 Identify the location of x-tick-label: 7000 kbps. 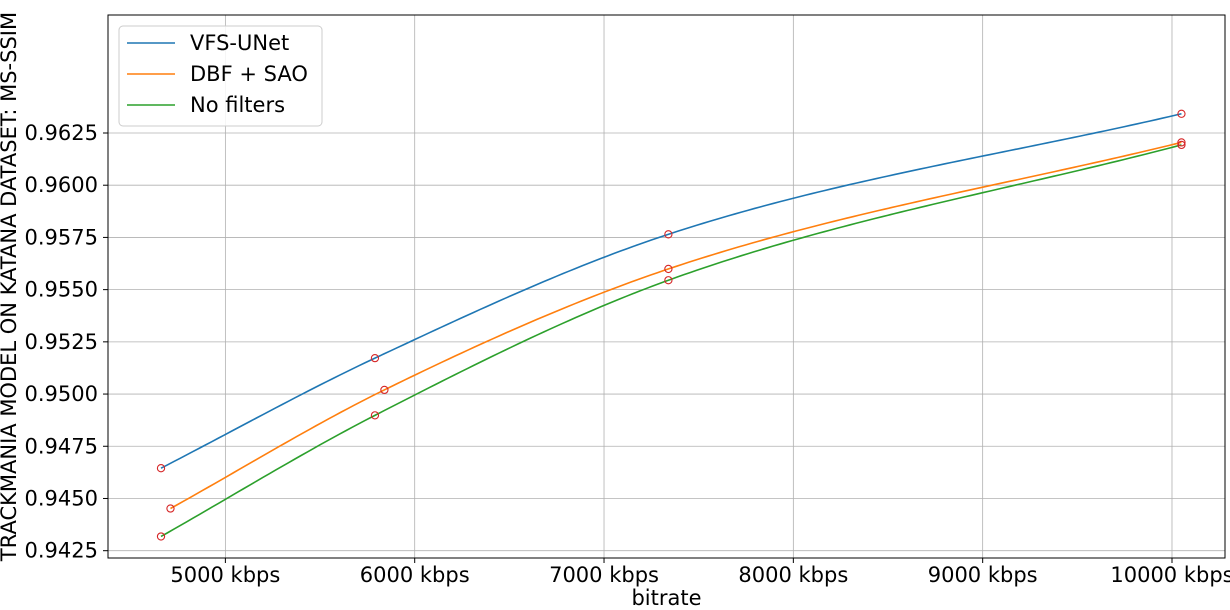
(604, 575).